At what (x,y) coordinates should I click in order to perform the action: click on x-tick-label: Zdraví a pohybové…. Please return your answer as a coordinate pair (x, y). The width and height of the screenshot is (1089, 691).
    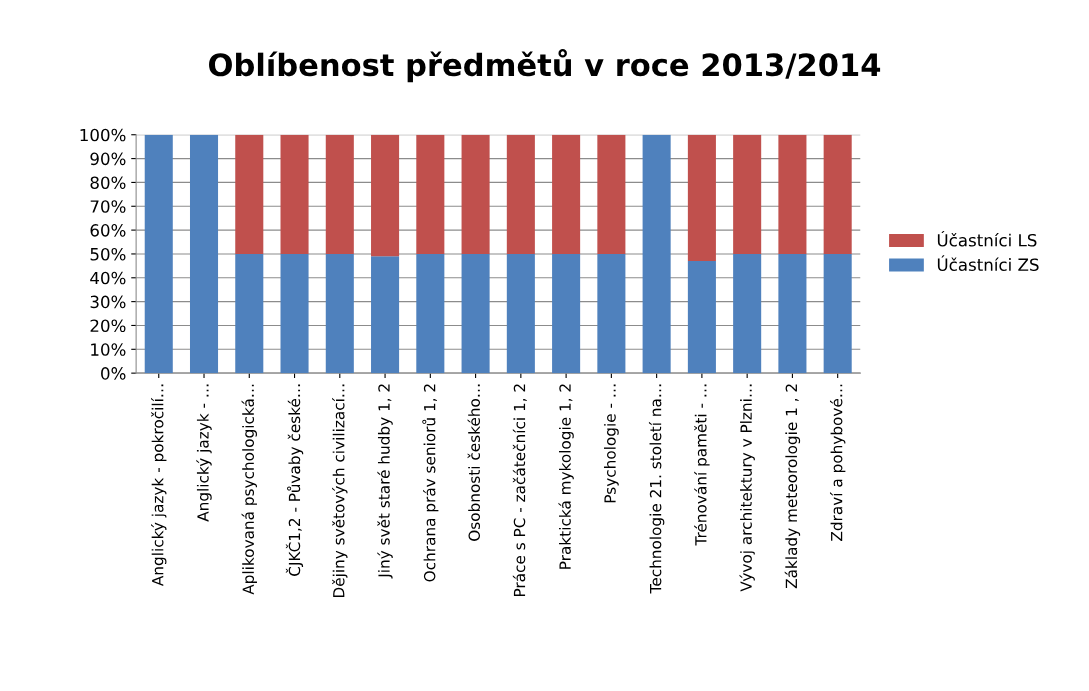
    Looking at the image, I should click on (837, 462).